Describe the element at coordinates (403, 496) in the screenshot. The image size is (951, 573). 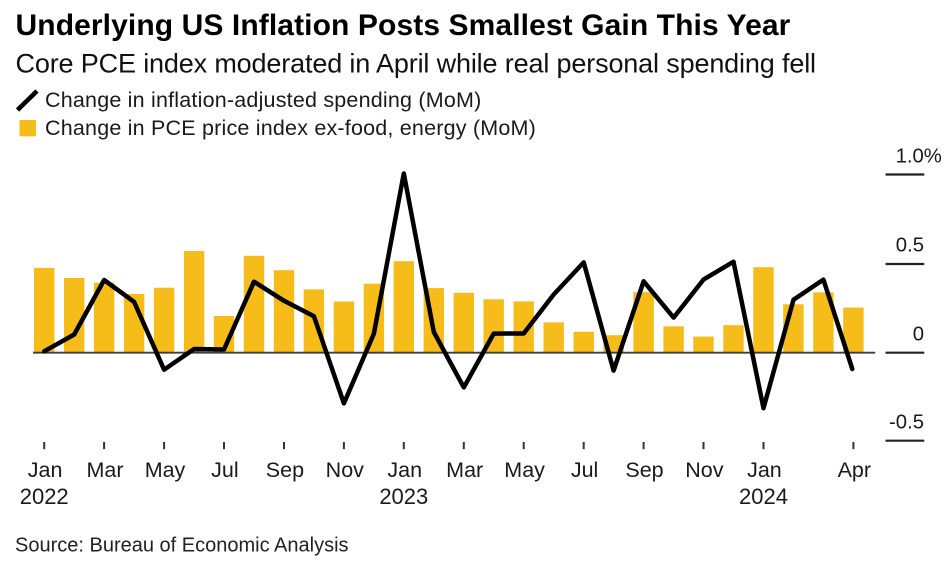
I see `svg-text: 2023` at that location.